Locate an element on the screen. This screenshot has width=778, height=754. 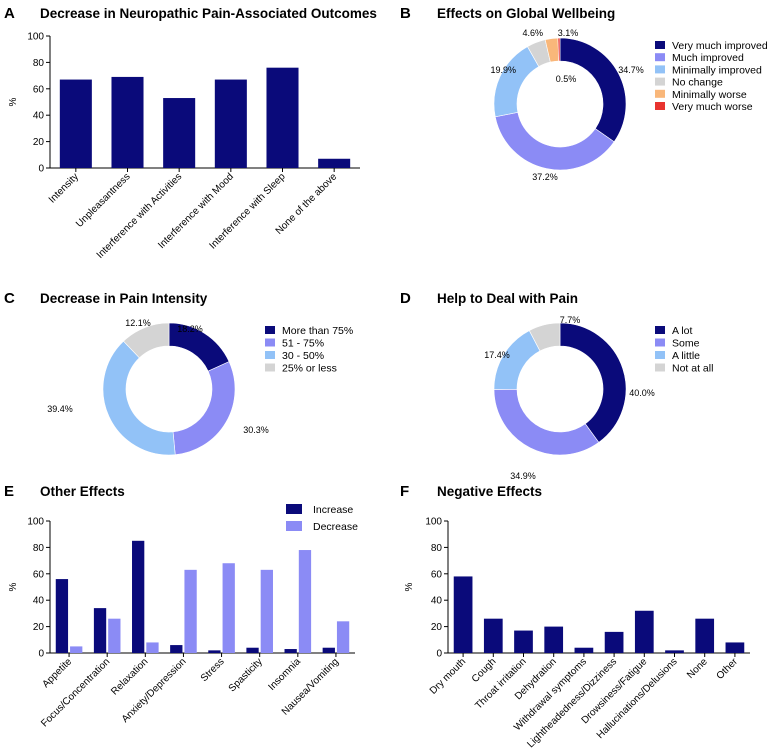
panel-d-value-label-a-lot: 40.0% is located at coordinates (642, 393).